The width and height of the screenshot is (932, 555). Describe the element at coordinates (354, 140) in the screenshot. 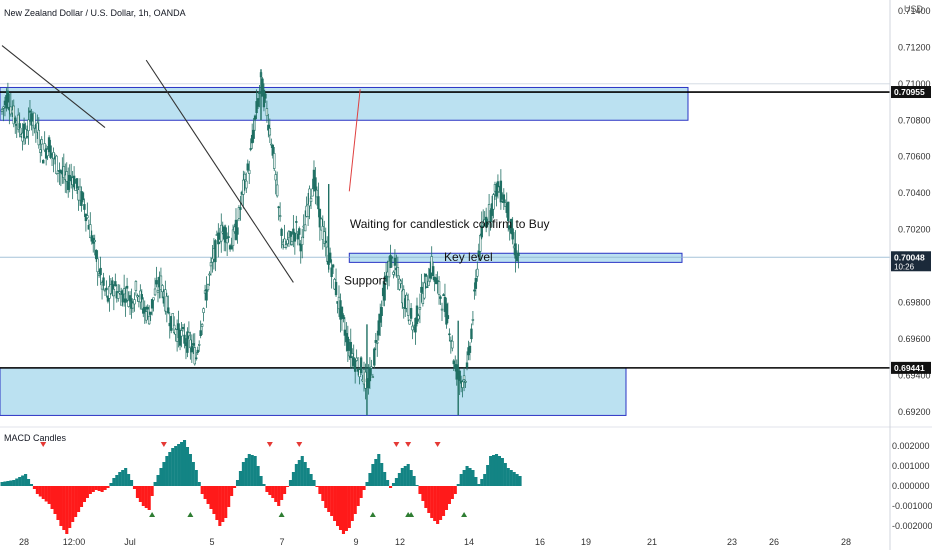

I see `projection-arrow` at that location.